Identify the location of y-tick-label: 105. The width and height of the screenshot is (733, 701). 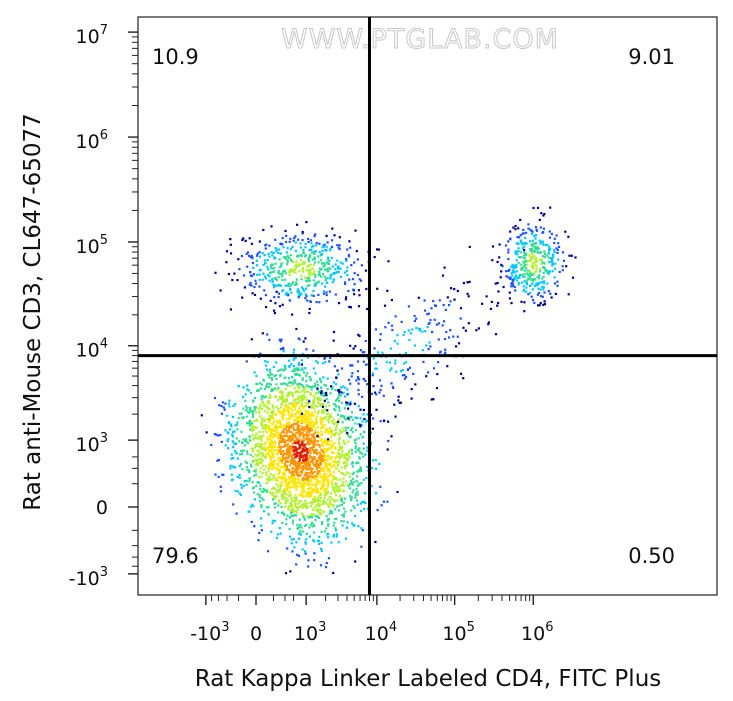
(92, 245).